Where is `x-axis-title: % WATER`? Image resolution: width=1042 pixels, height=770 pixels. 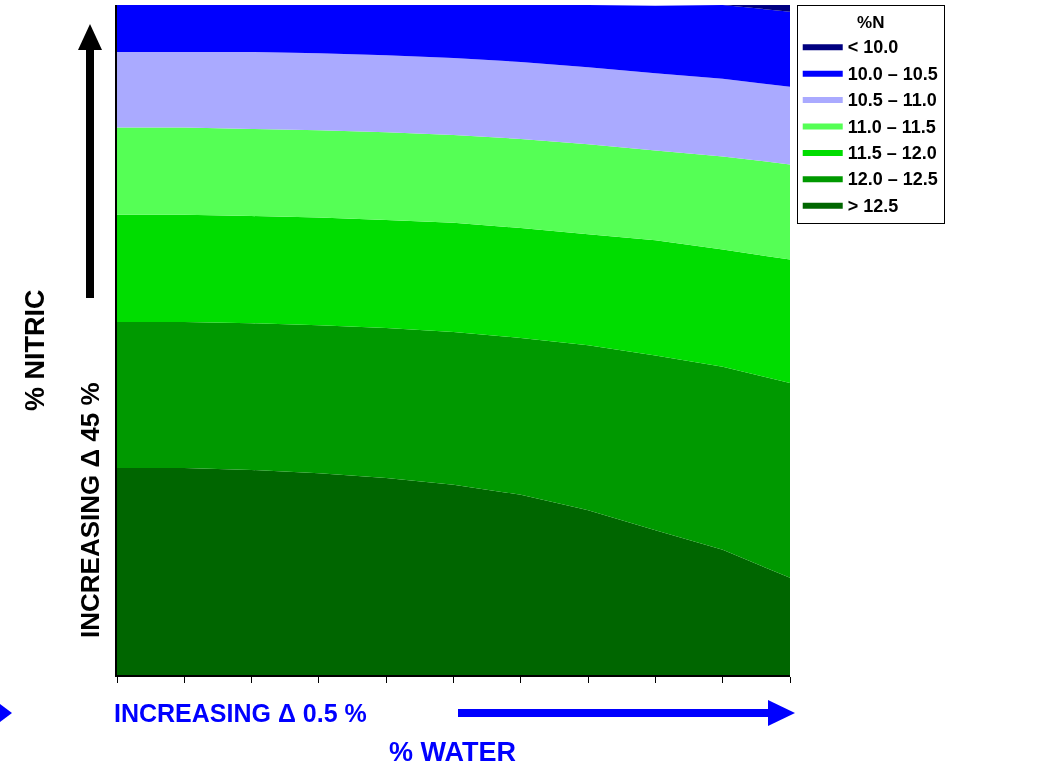 x-axis-title: % WATER is located at coordinates (452, 752).